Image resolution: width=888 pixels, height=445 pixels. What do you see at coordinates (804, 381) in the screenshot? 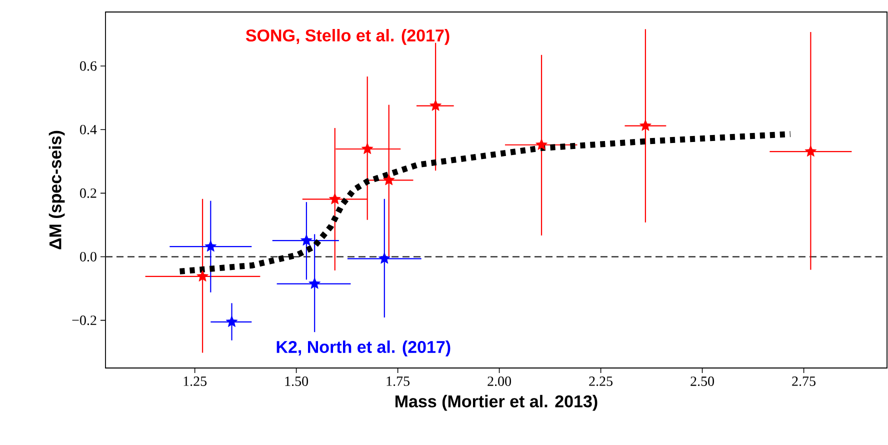
I see `x-tick-label: 2.75` at bounding box center [804, 381].